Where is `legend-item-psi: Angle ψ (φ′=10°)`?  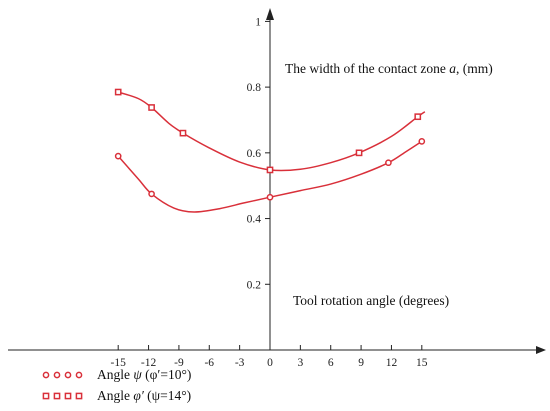 legend-item-psi: Angle ψ (φ′=10°) is located at coordinates (116, 374).